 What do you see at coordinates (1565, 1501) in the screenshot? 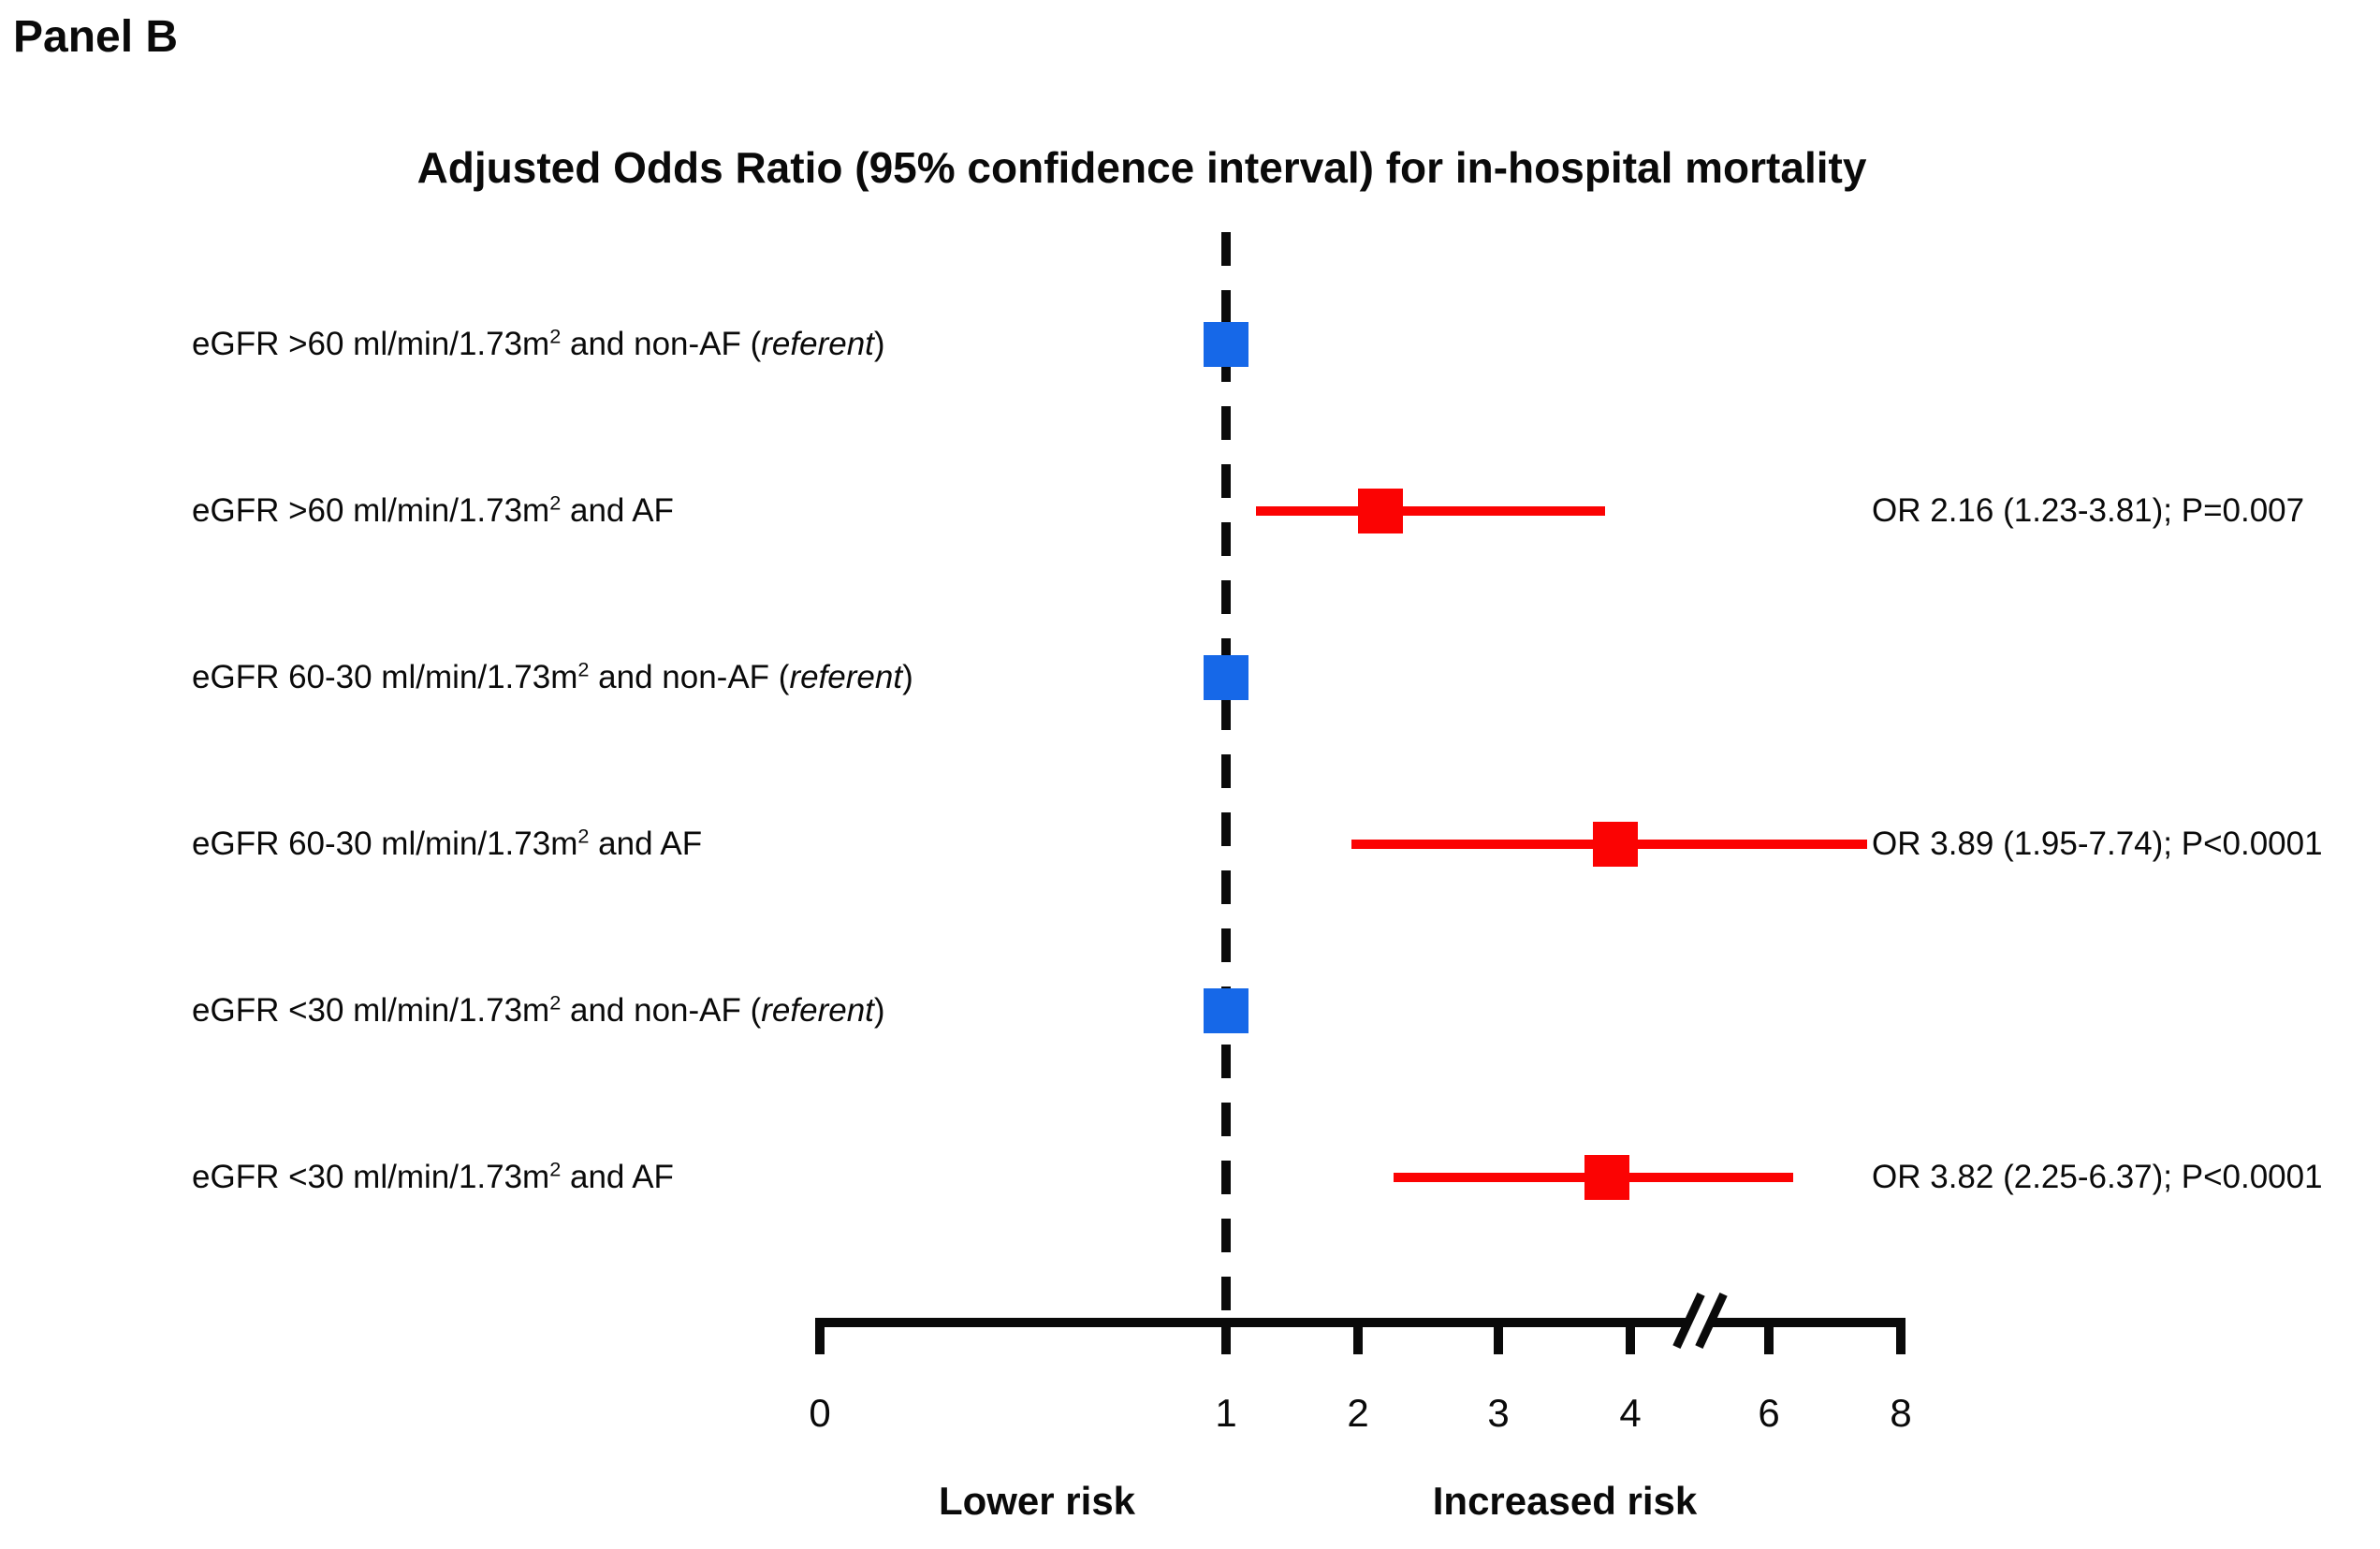
I see `increased-risk-label: Increased risk` at bounding box center [1565, 1501].